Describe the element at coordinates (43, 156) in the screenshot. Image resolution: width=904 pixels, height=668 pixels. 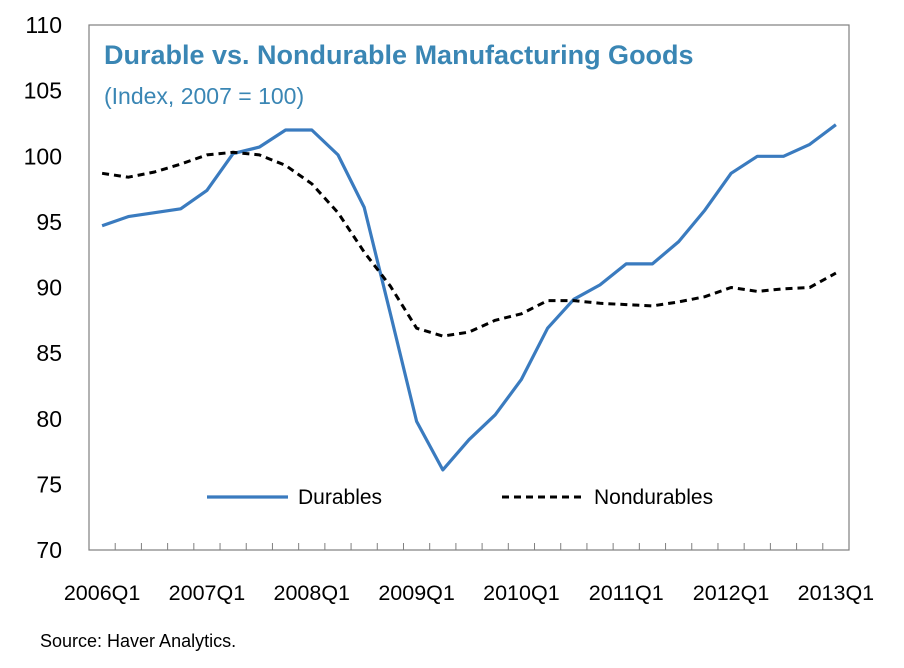
I see `y-tick-label: 100` at that location.